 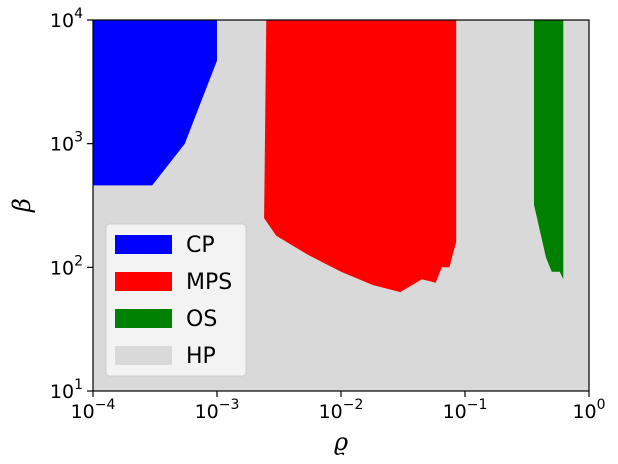 What do you see at coordinates (66, 19) in the screenshot?
I see `y-tick-label: 10⁴` at bounding box center [66, 19].